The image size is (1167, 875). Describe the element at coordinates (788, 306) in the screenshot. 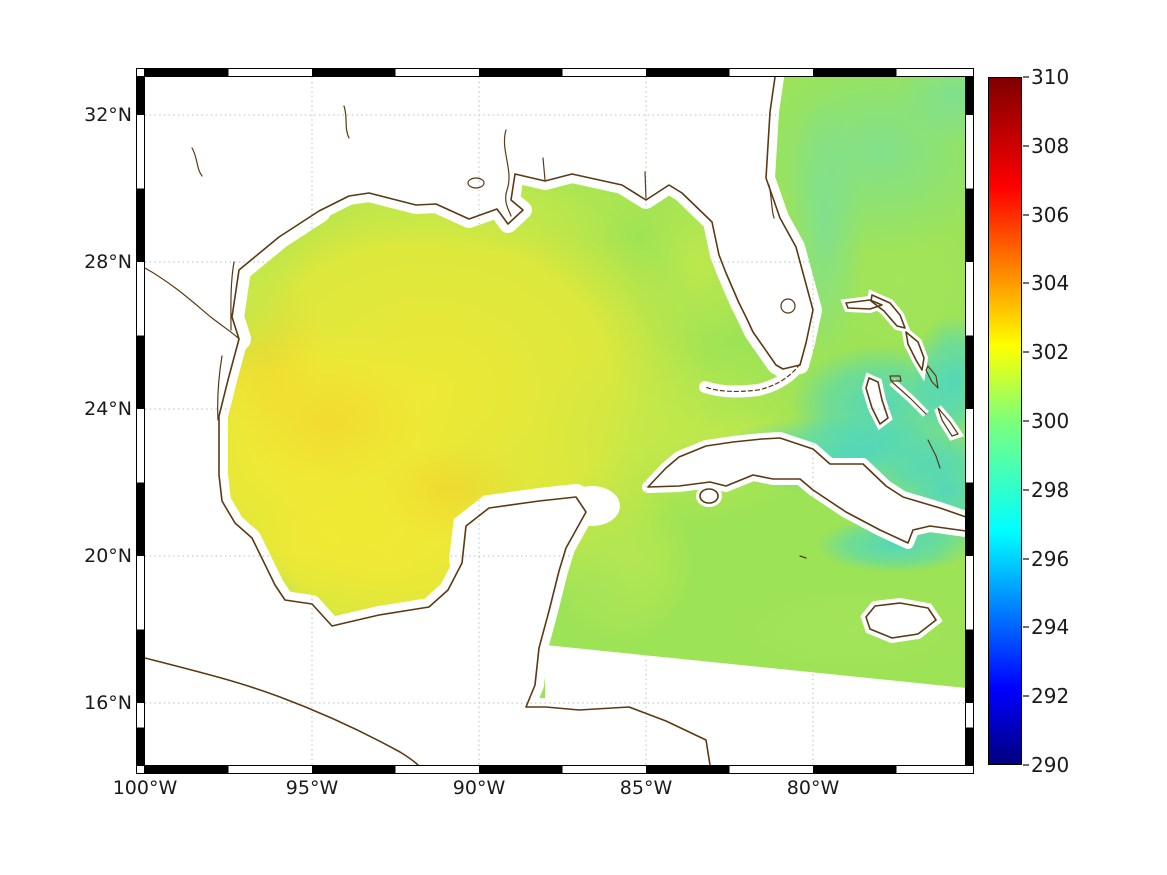

I see `lake-okeechobee` at that location.